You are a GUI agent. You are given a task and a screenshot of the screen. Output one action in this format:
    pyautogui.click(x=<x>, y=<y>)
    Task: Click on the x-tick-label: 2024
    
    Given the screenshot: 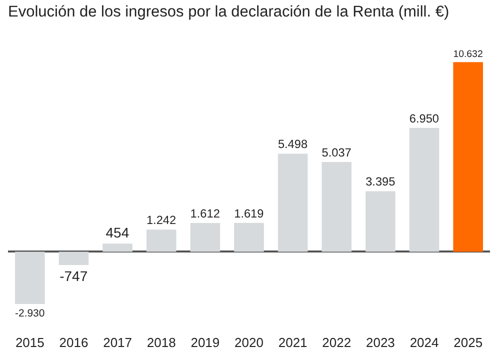 What is the action you would take?
    pyautogui.click(x=424, y=342)
    